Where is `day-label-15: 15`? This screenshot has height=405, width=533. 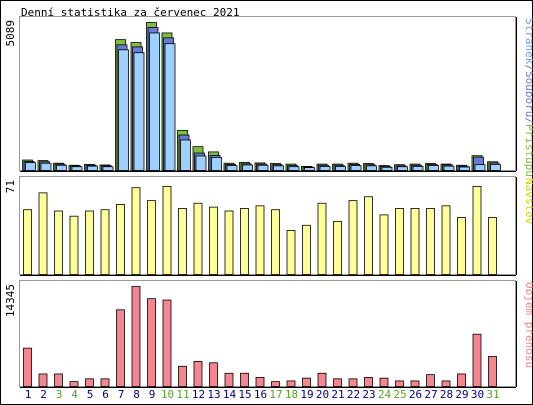
day-label-15: 15 is located at coordinates (244, 394).